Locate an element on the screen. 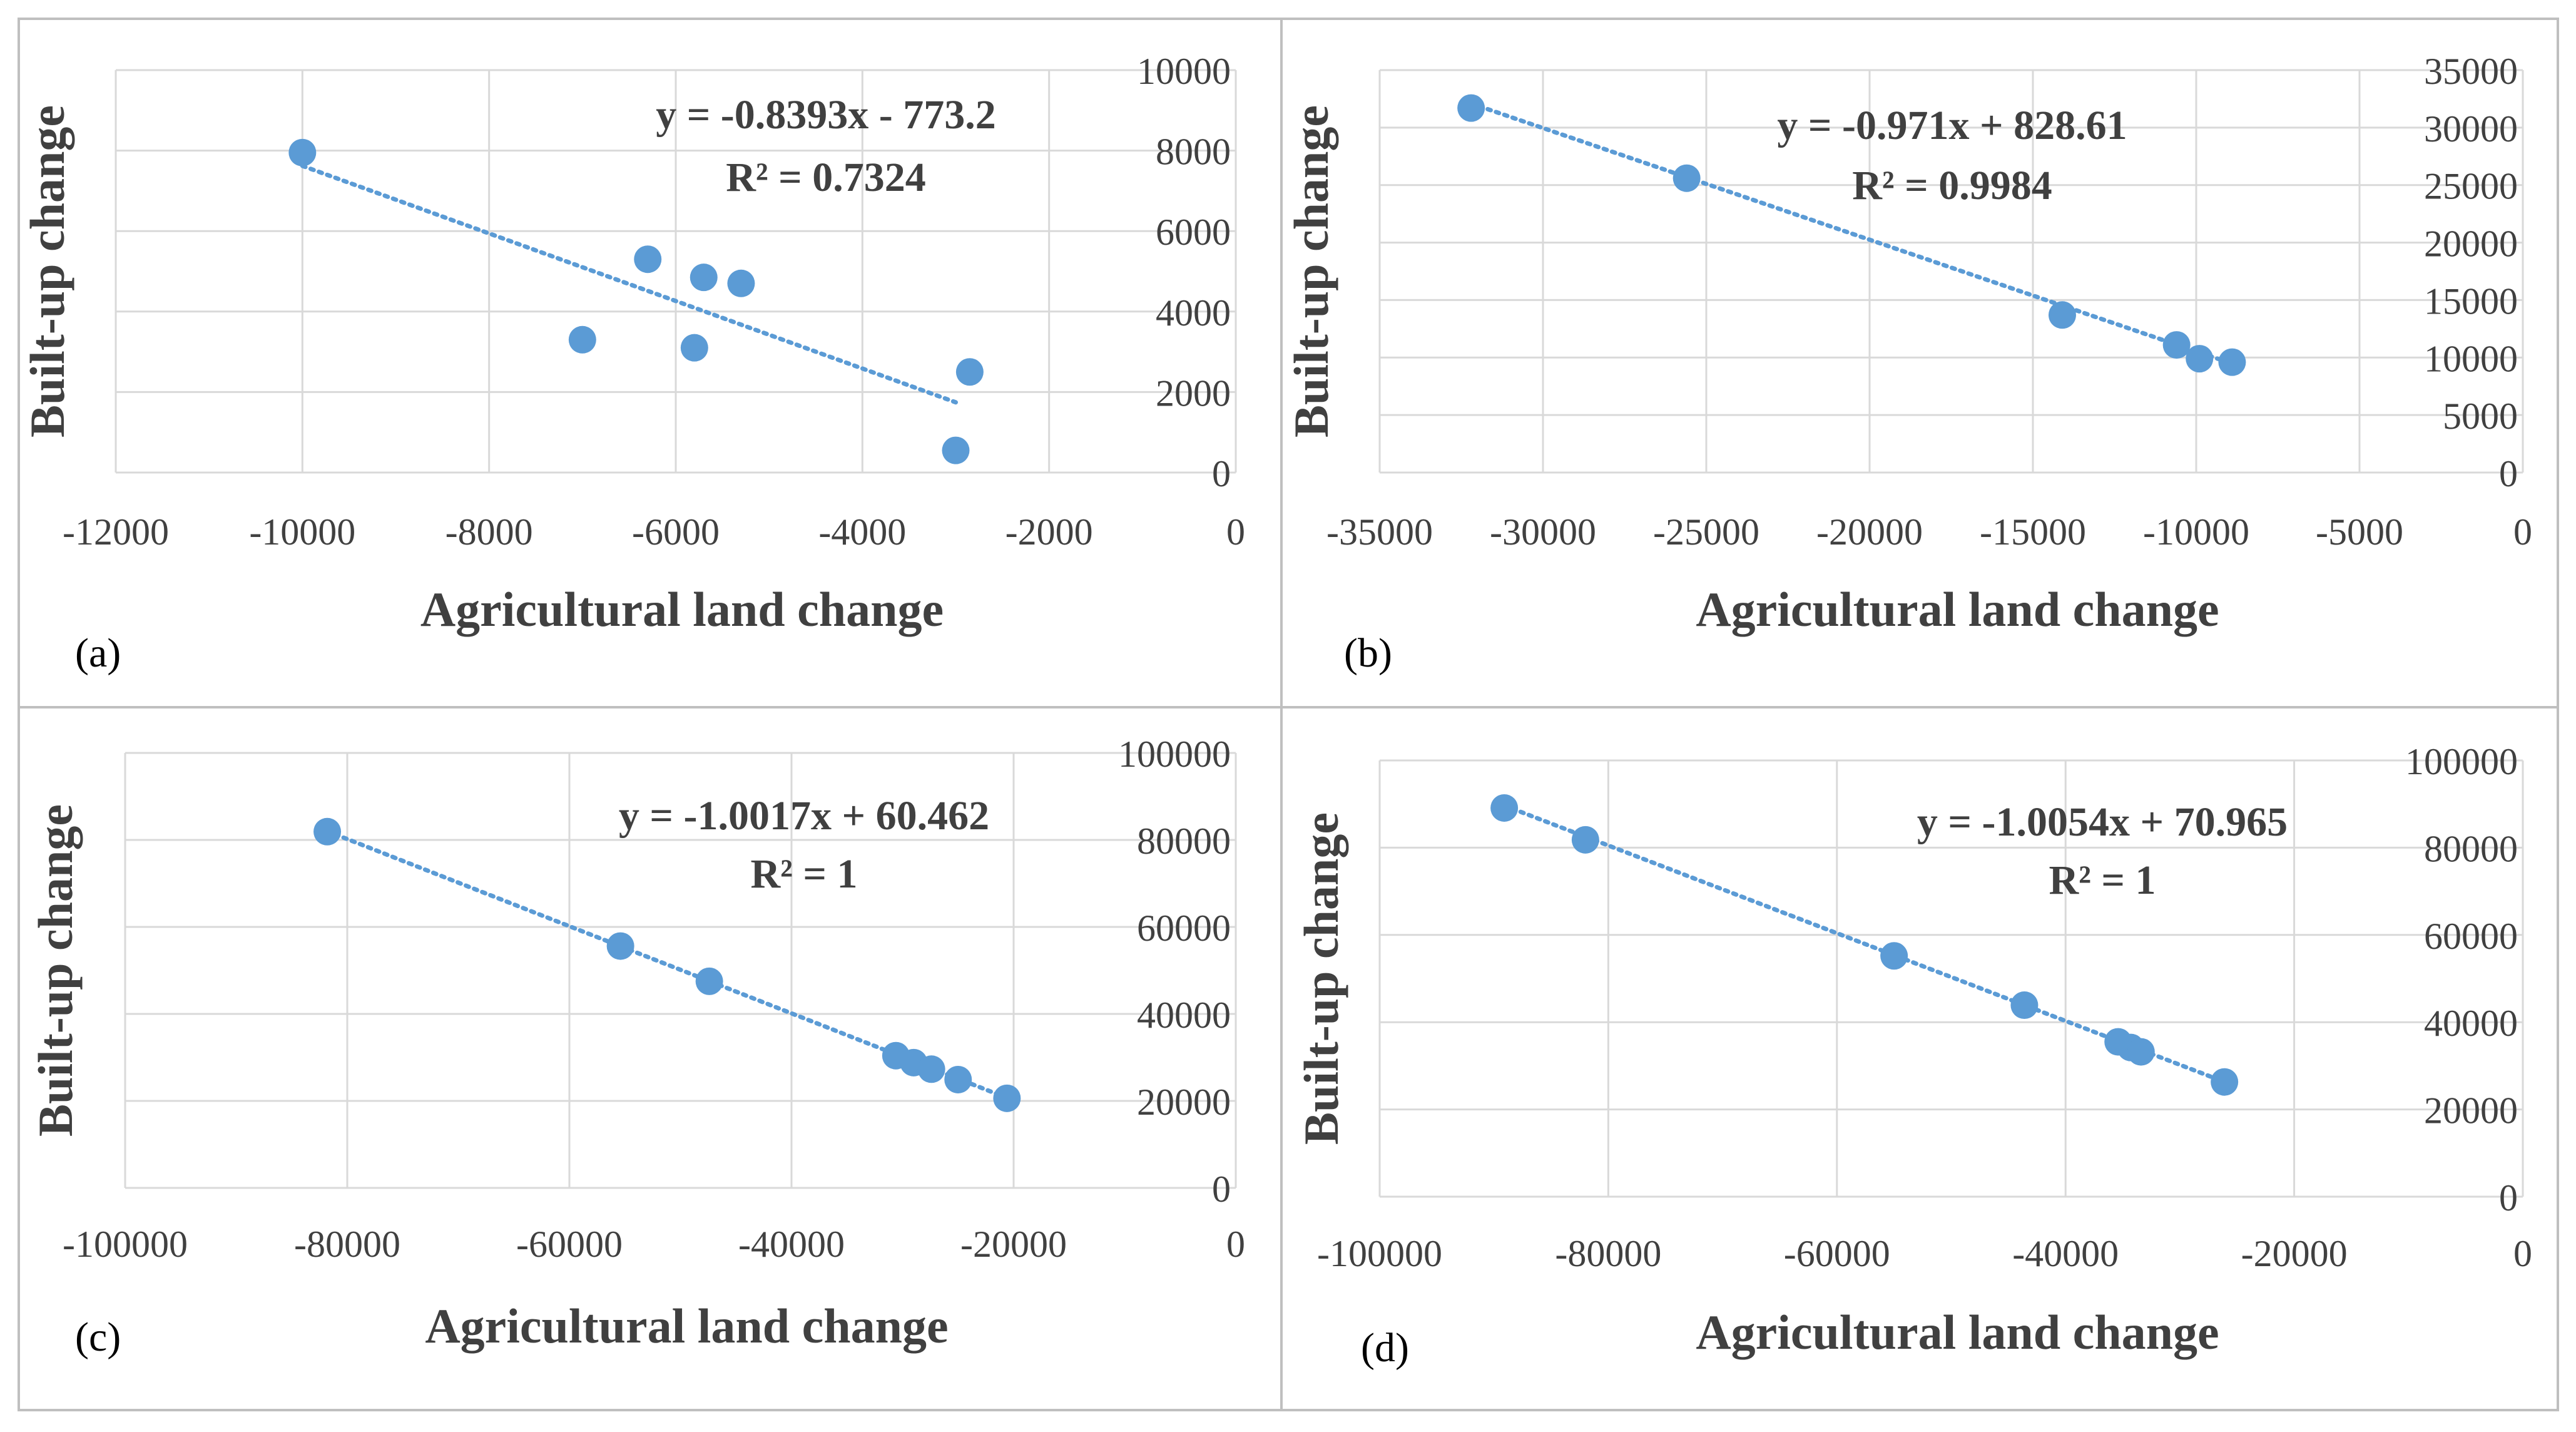 The width and height of the screenshot is (2576, 1432). panel-label: (d) is located at coordinates (1385, 1348).